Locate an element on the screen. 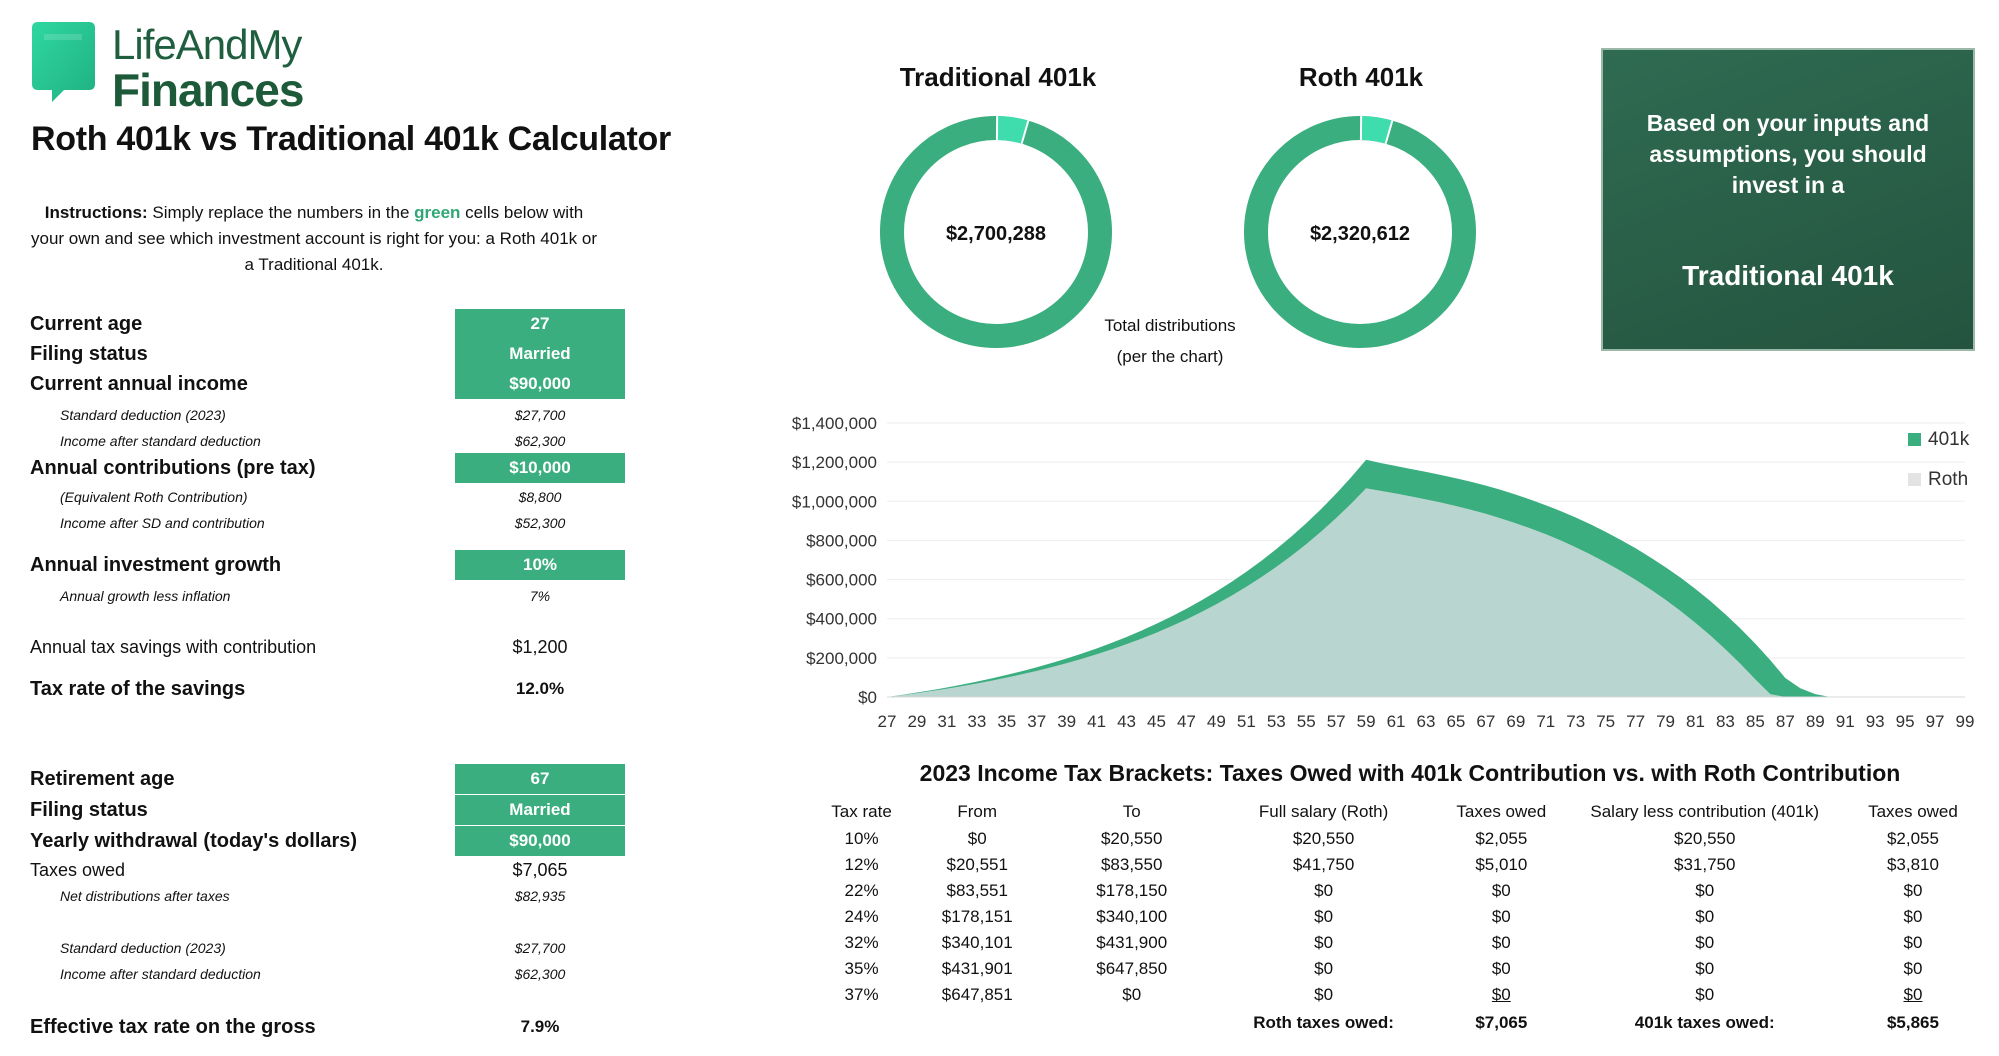 The image size is (1999, 1056). x-tick-label: 91 is located at coordinates (1845, 721).